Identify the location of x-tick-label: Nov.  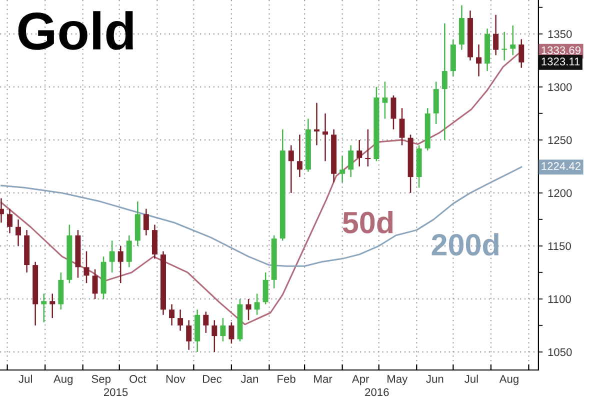
(176, 379).